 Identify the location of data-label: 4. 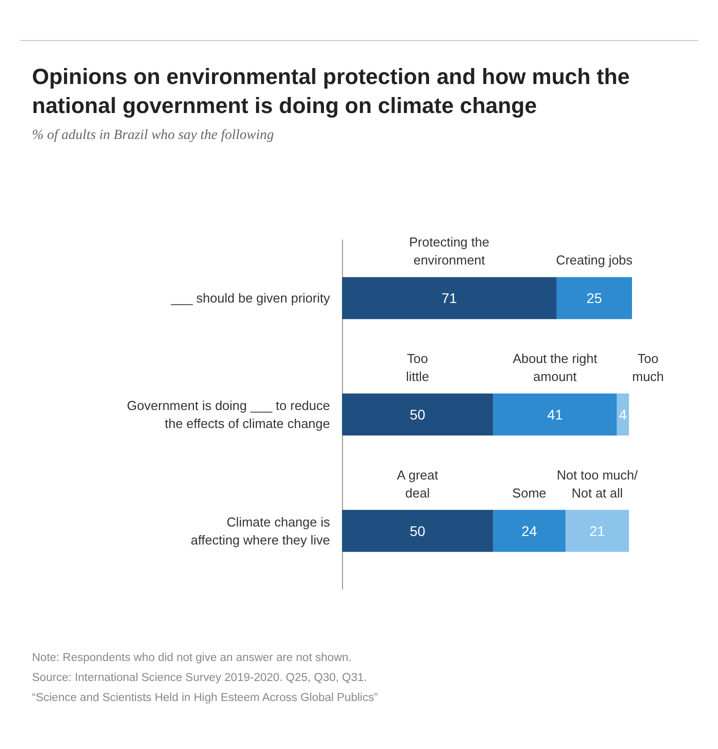
(623, 414).